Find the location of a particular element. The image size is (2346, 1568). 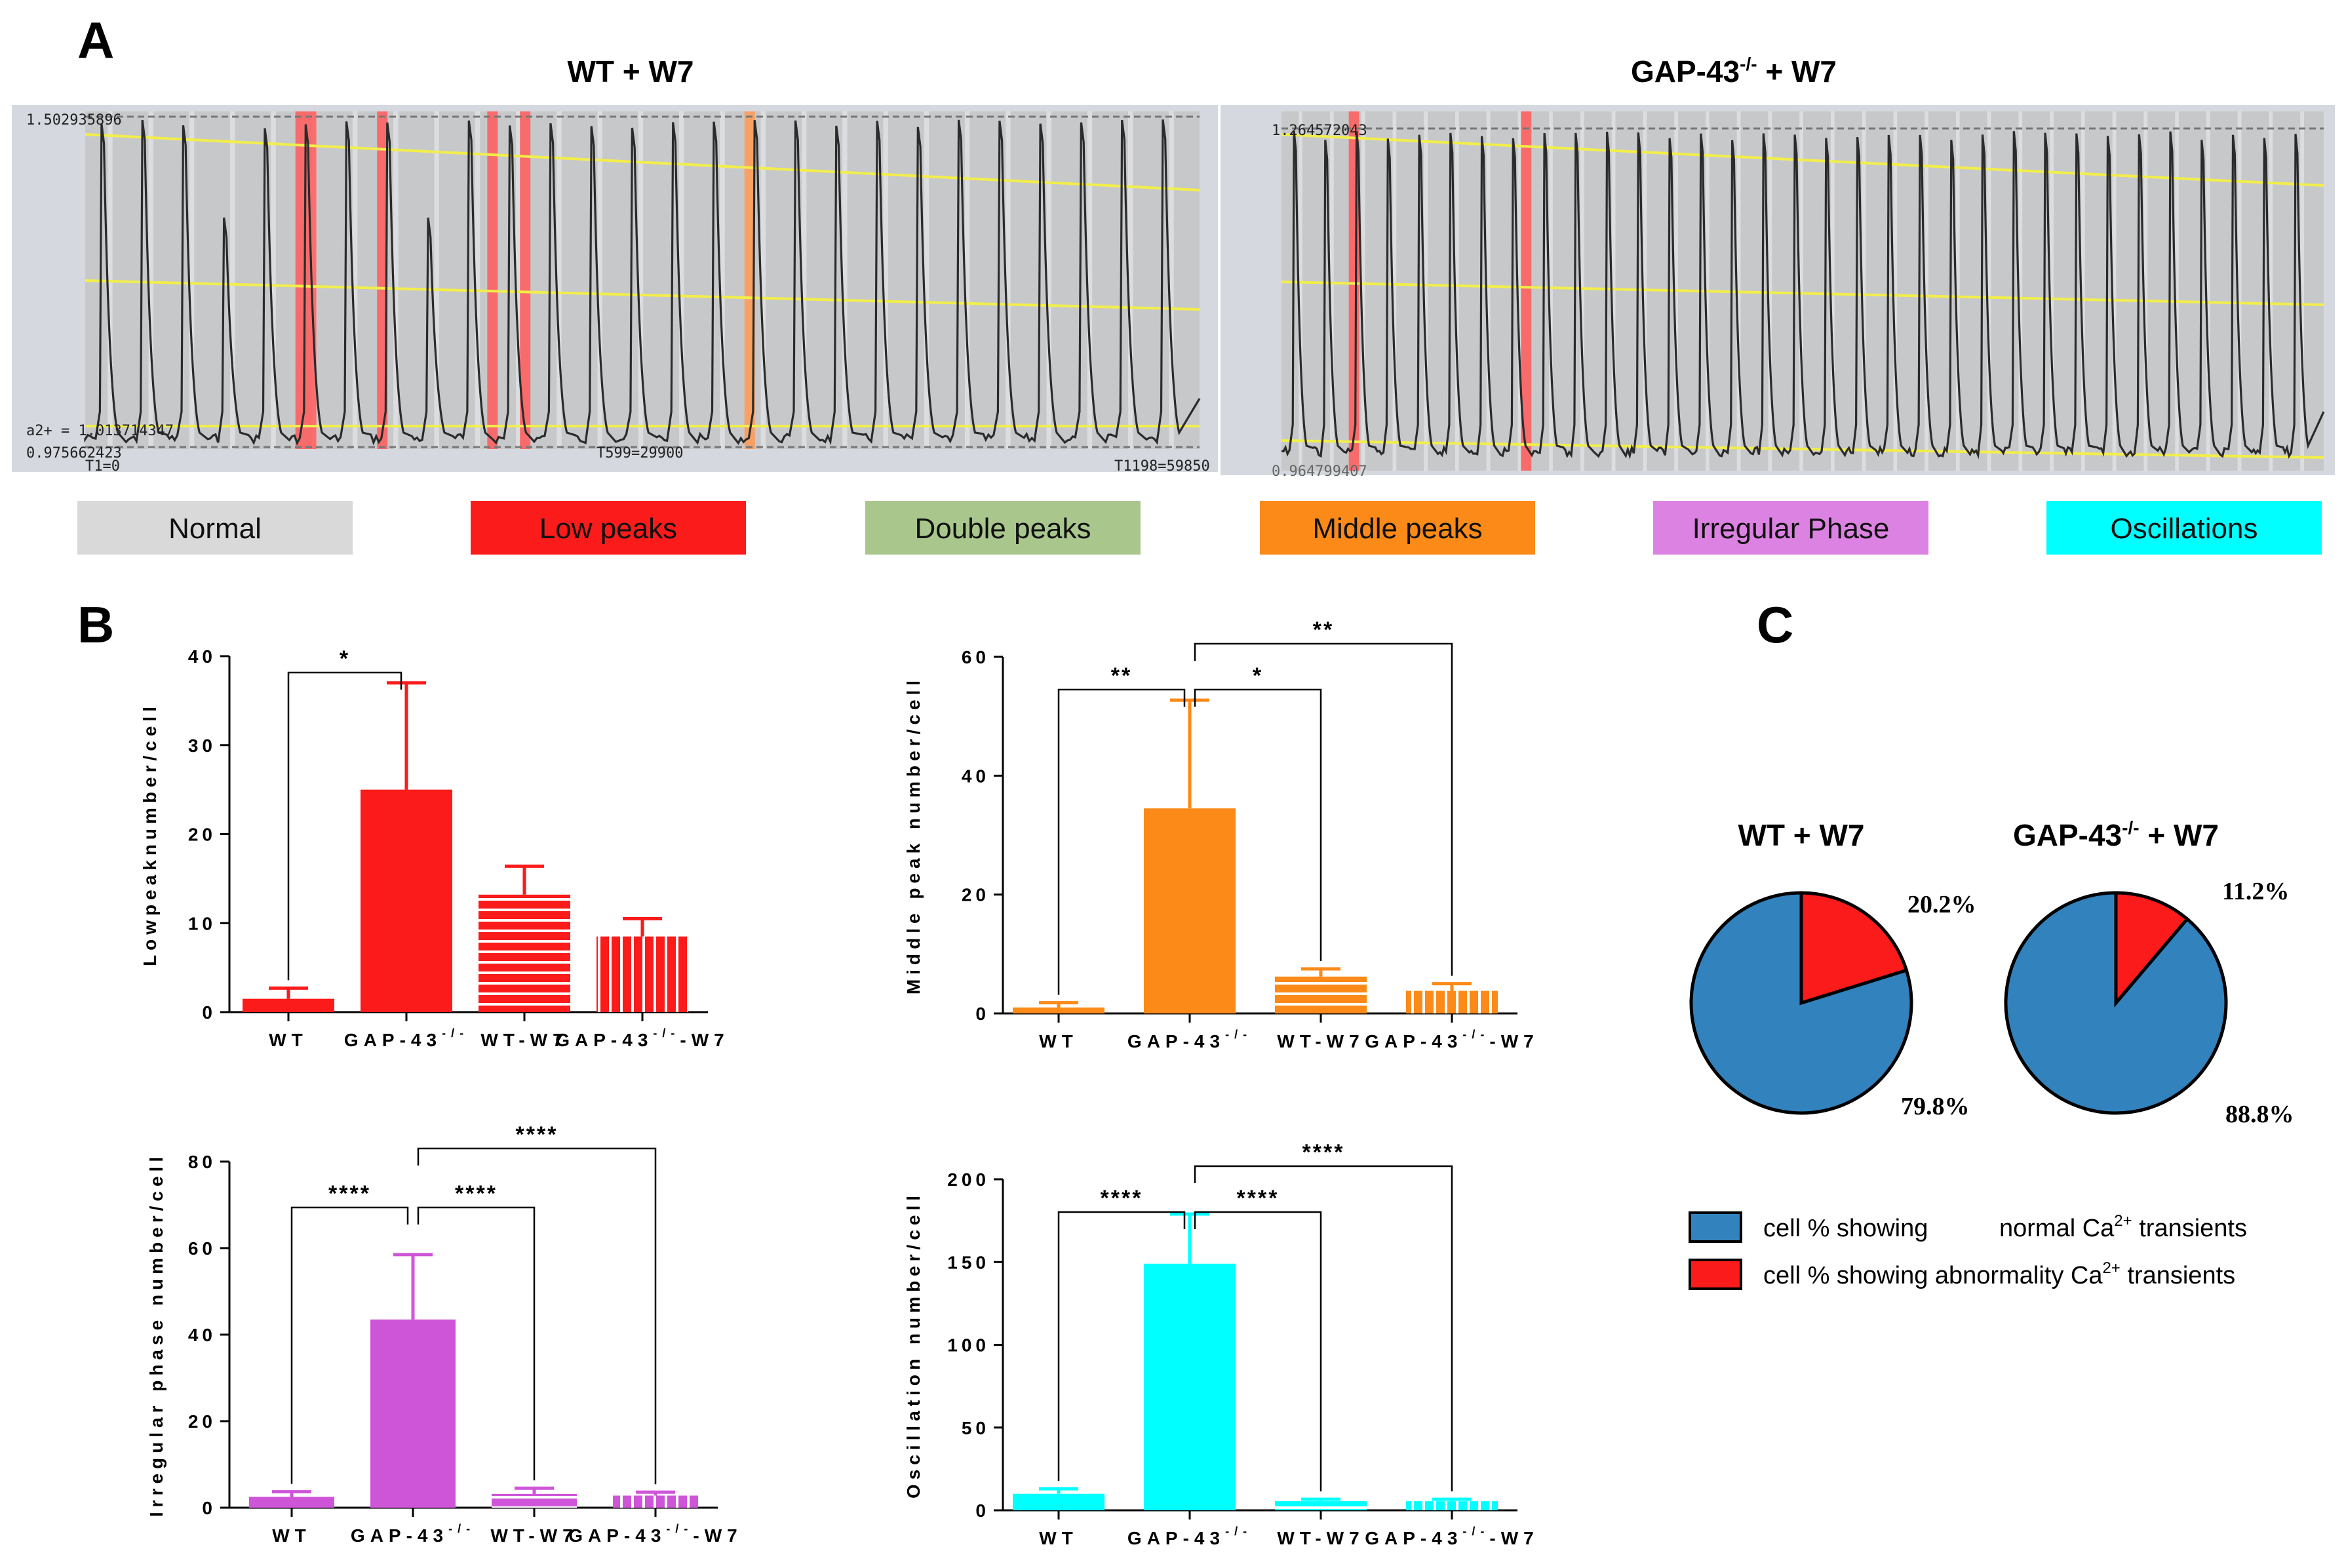

pie-title: GAP-43-/- + W7 is located at coordinates (2116, 834).